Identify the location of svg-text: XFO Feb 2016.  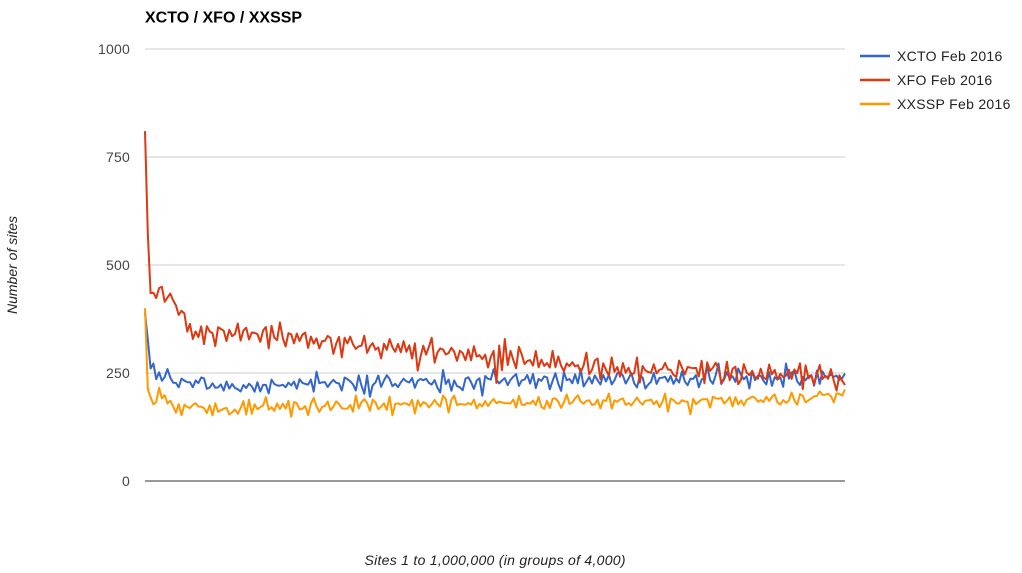
(944, 80).